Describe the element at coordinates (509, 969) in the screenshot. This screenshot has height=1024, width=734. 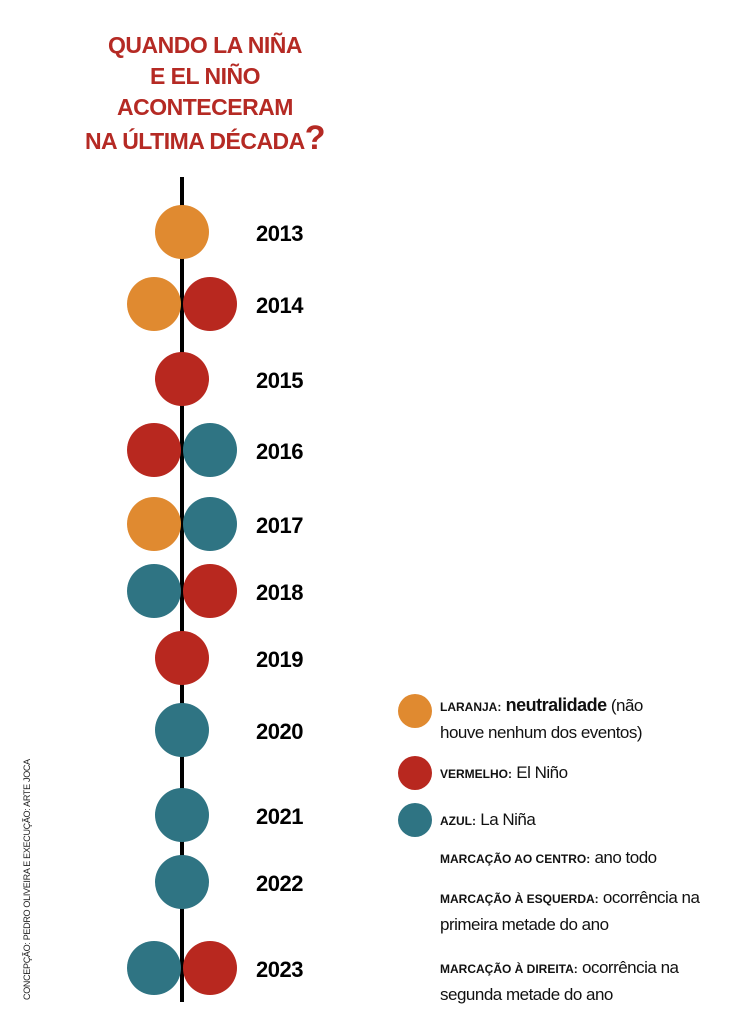
I see `note-key: MARCAÇÃO À DIREITA:` at that location.